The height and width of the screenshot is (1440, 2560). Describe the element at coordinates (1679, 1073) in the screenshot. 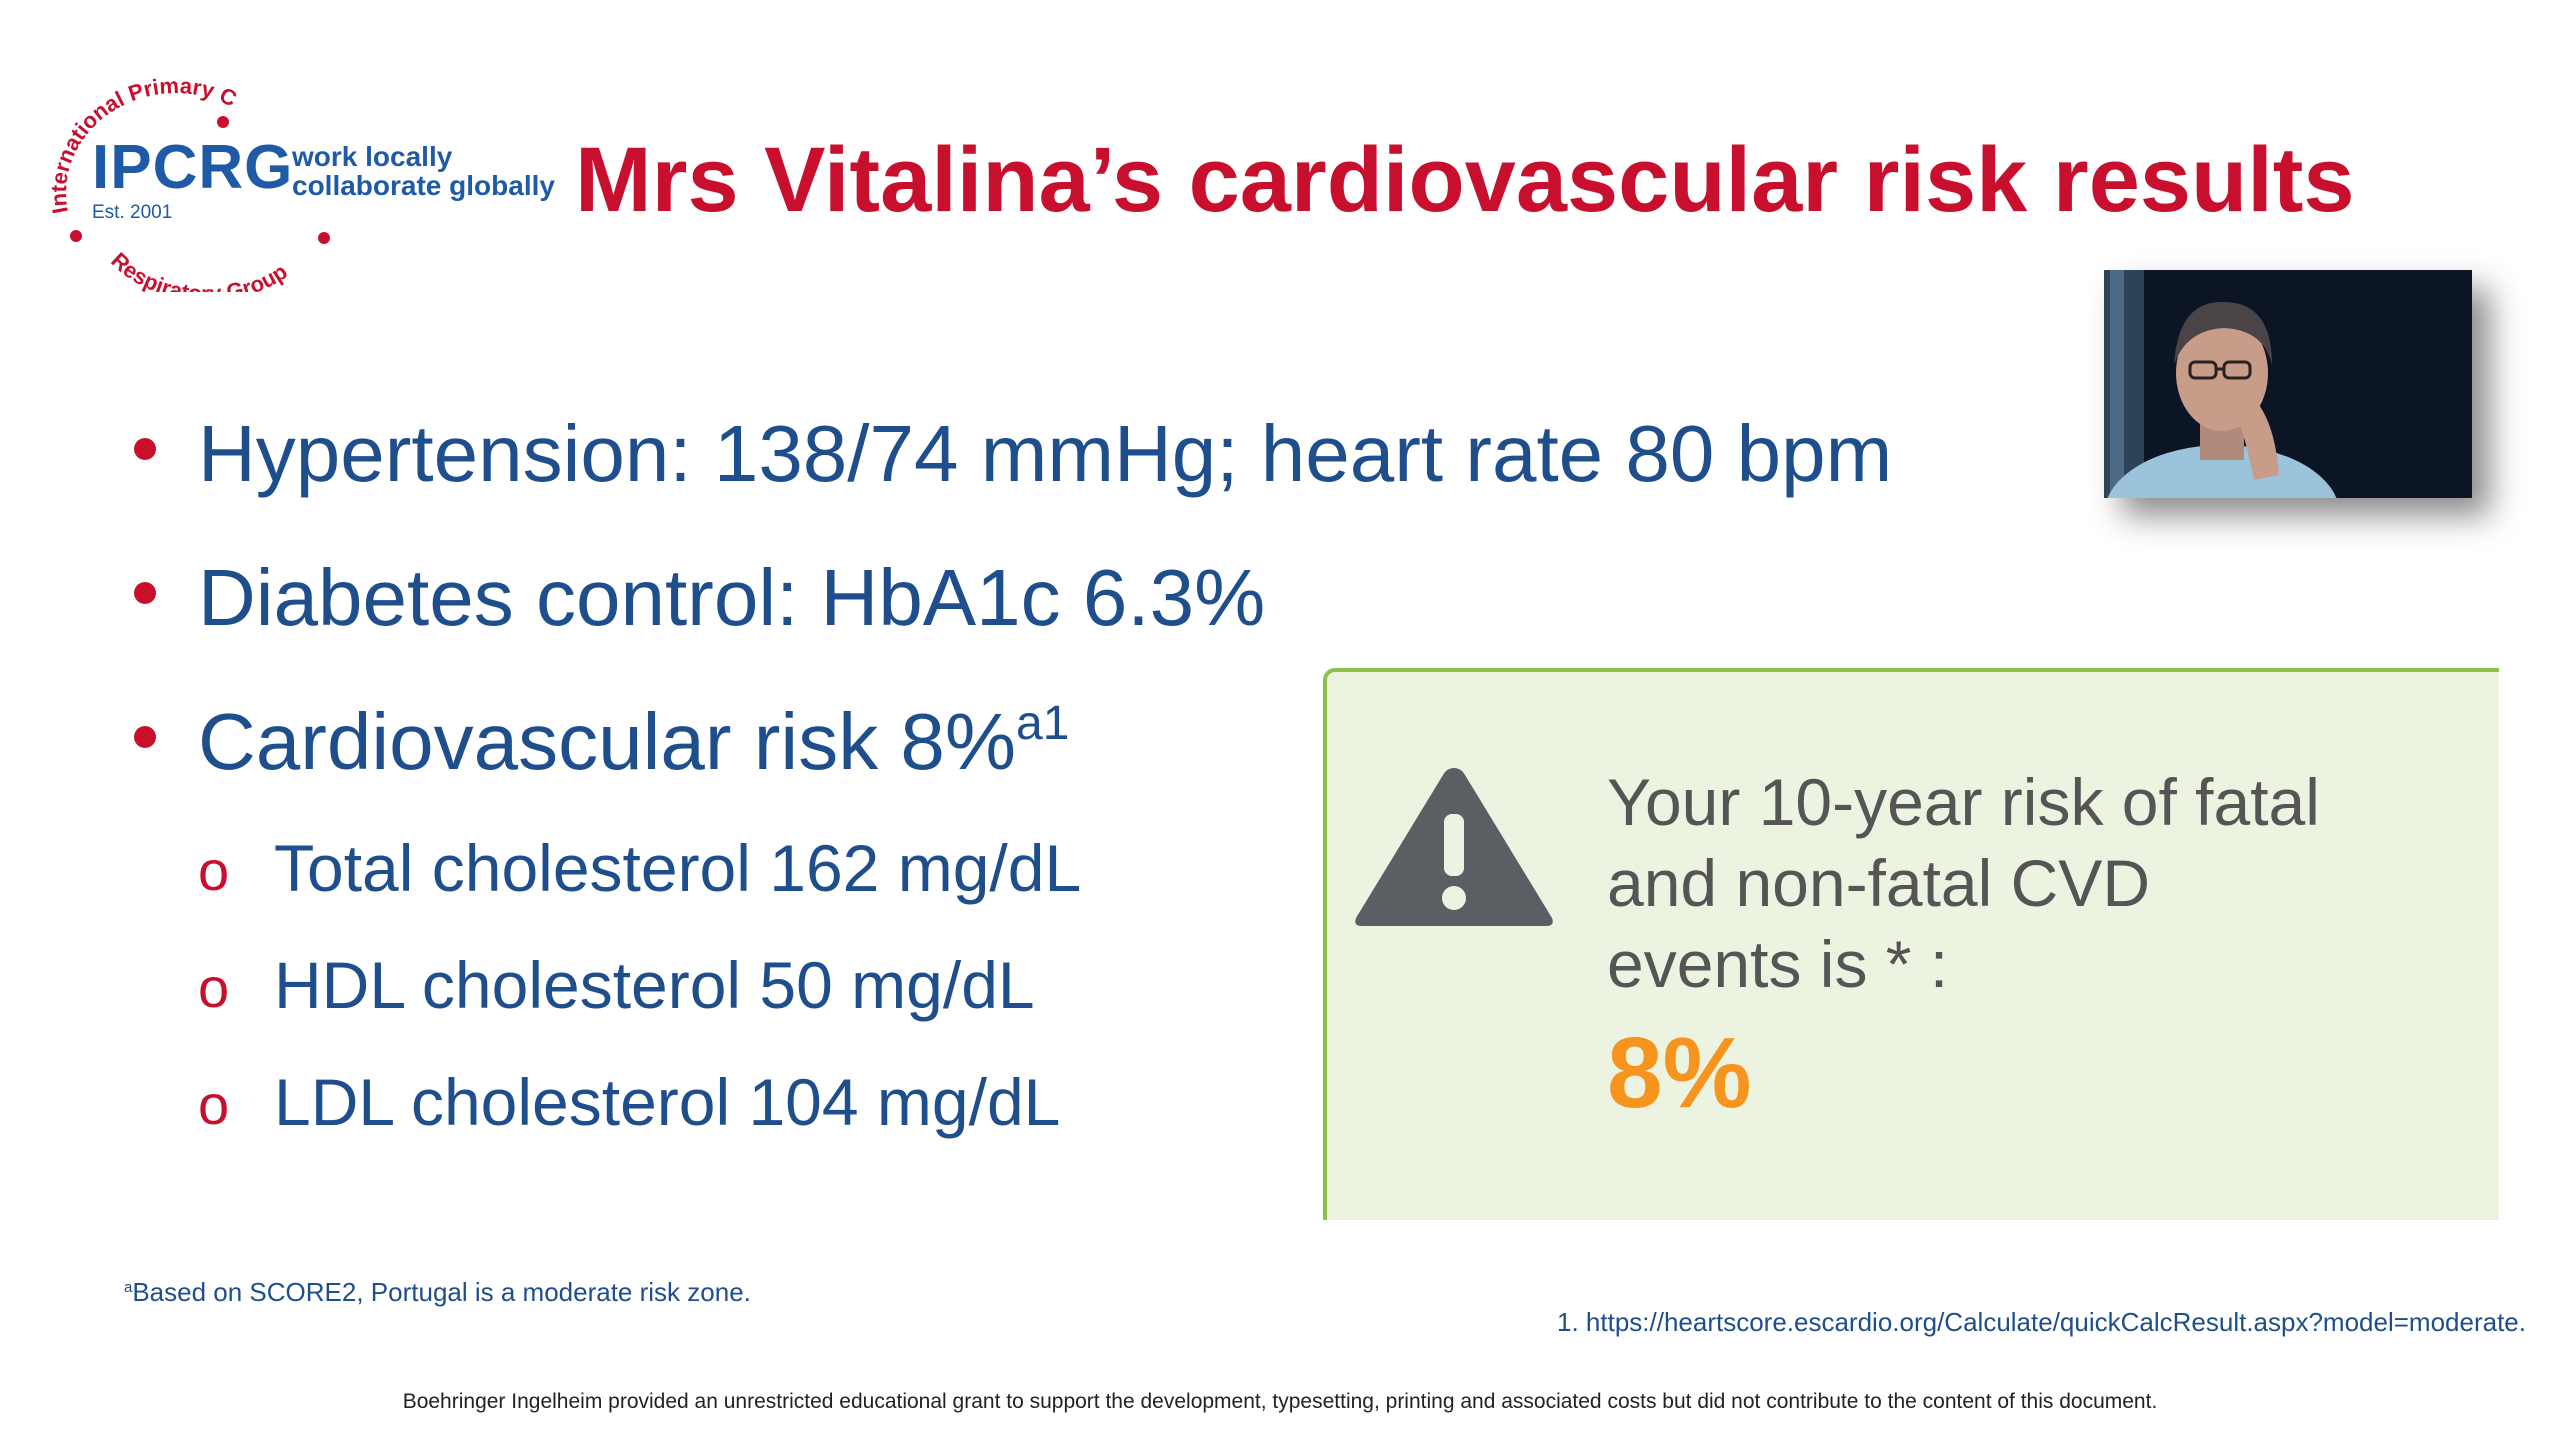

I see `risk-result-value: 8%` at that location.